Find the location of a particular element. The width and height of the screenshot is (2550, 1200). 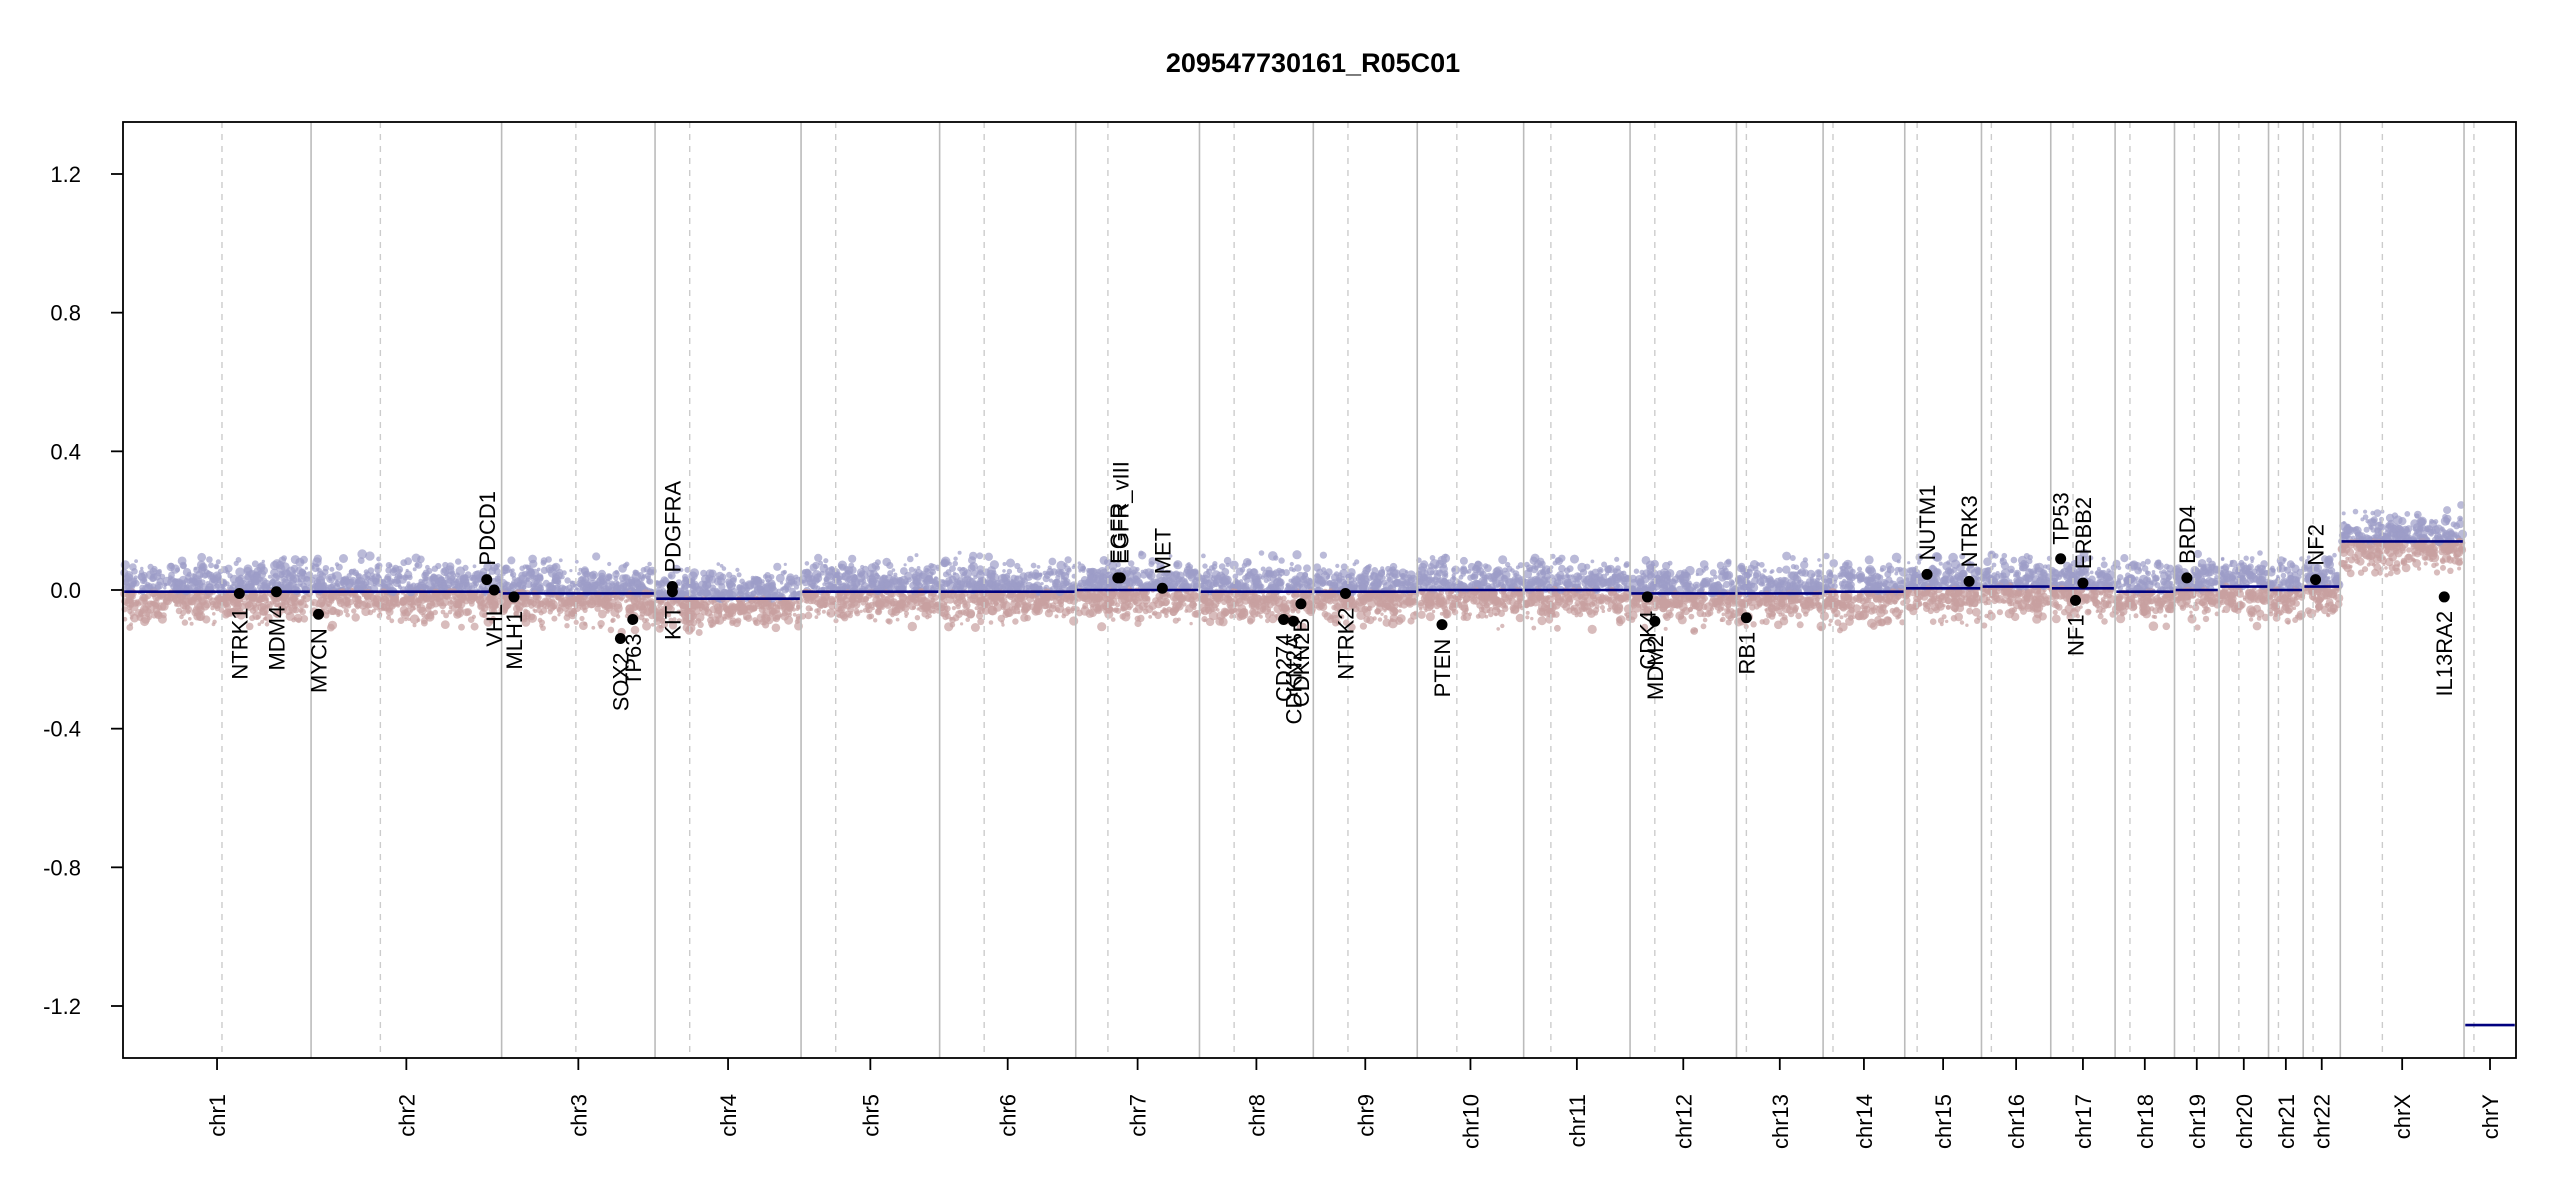

chart-title: 209547730161_R05C01 is located at coordinates (1313, 63).